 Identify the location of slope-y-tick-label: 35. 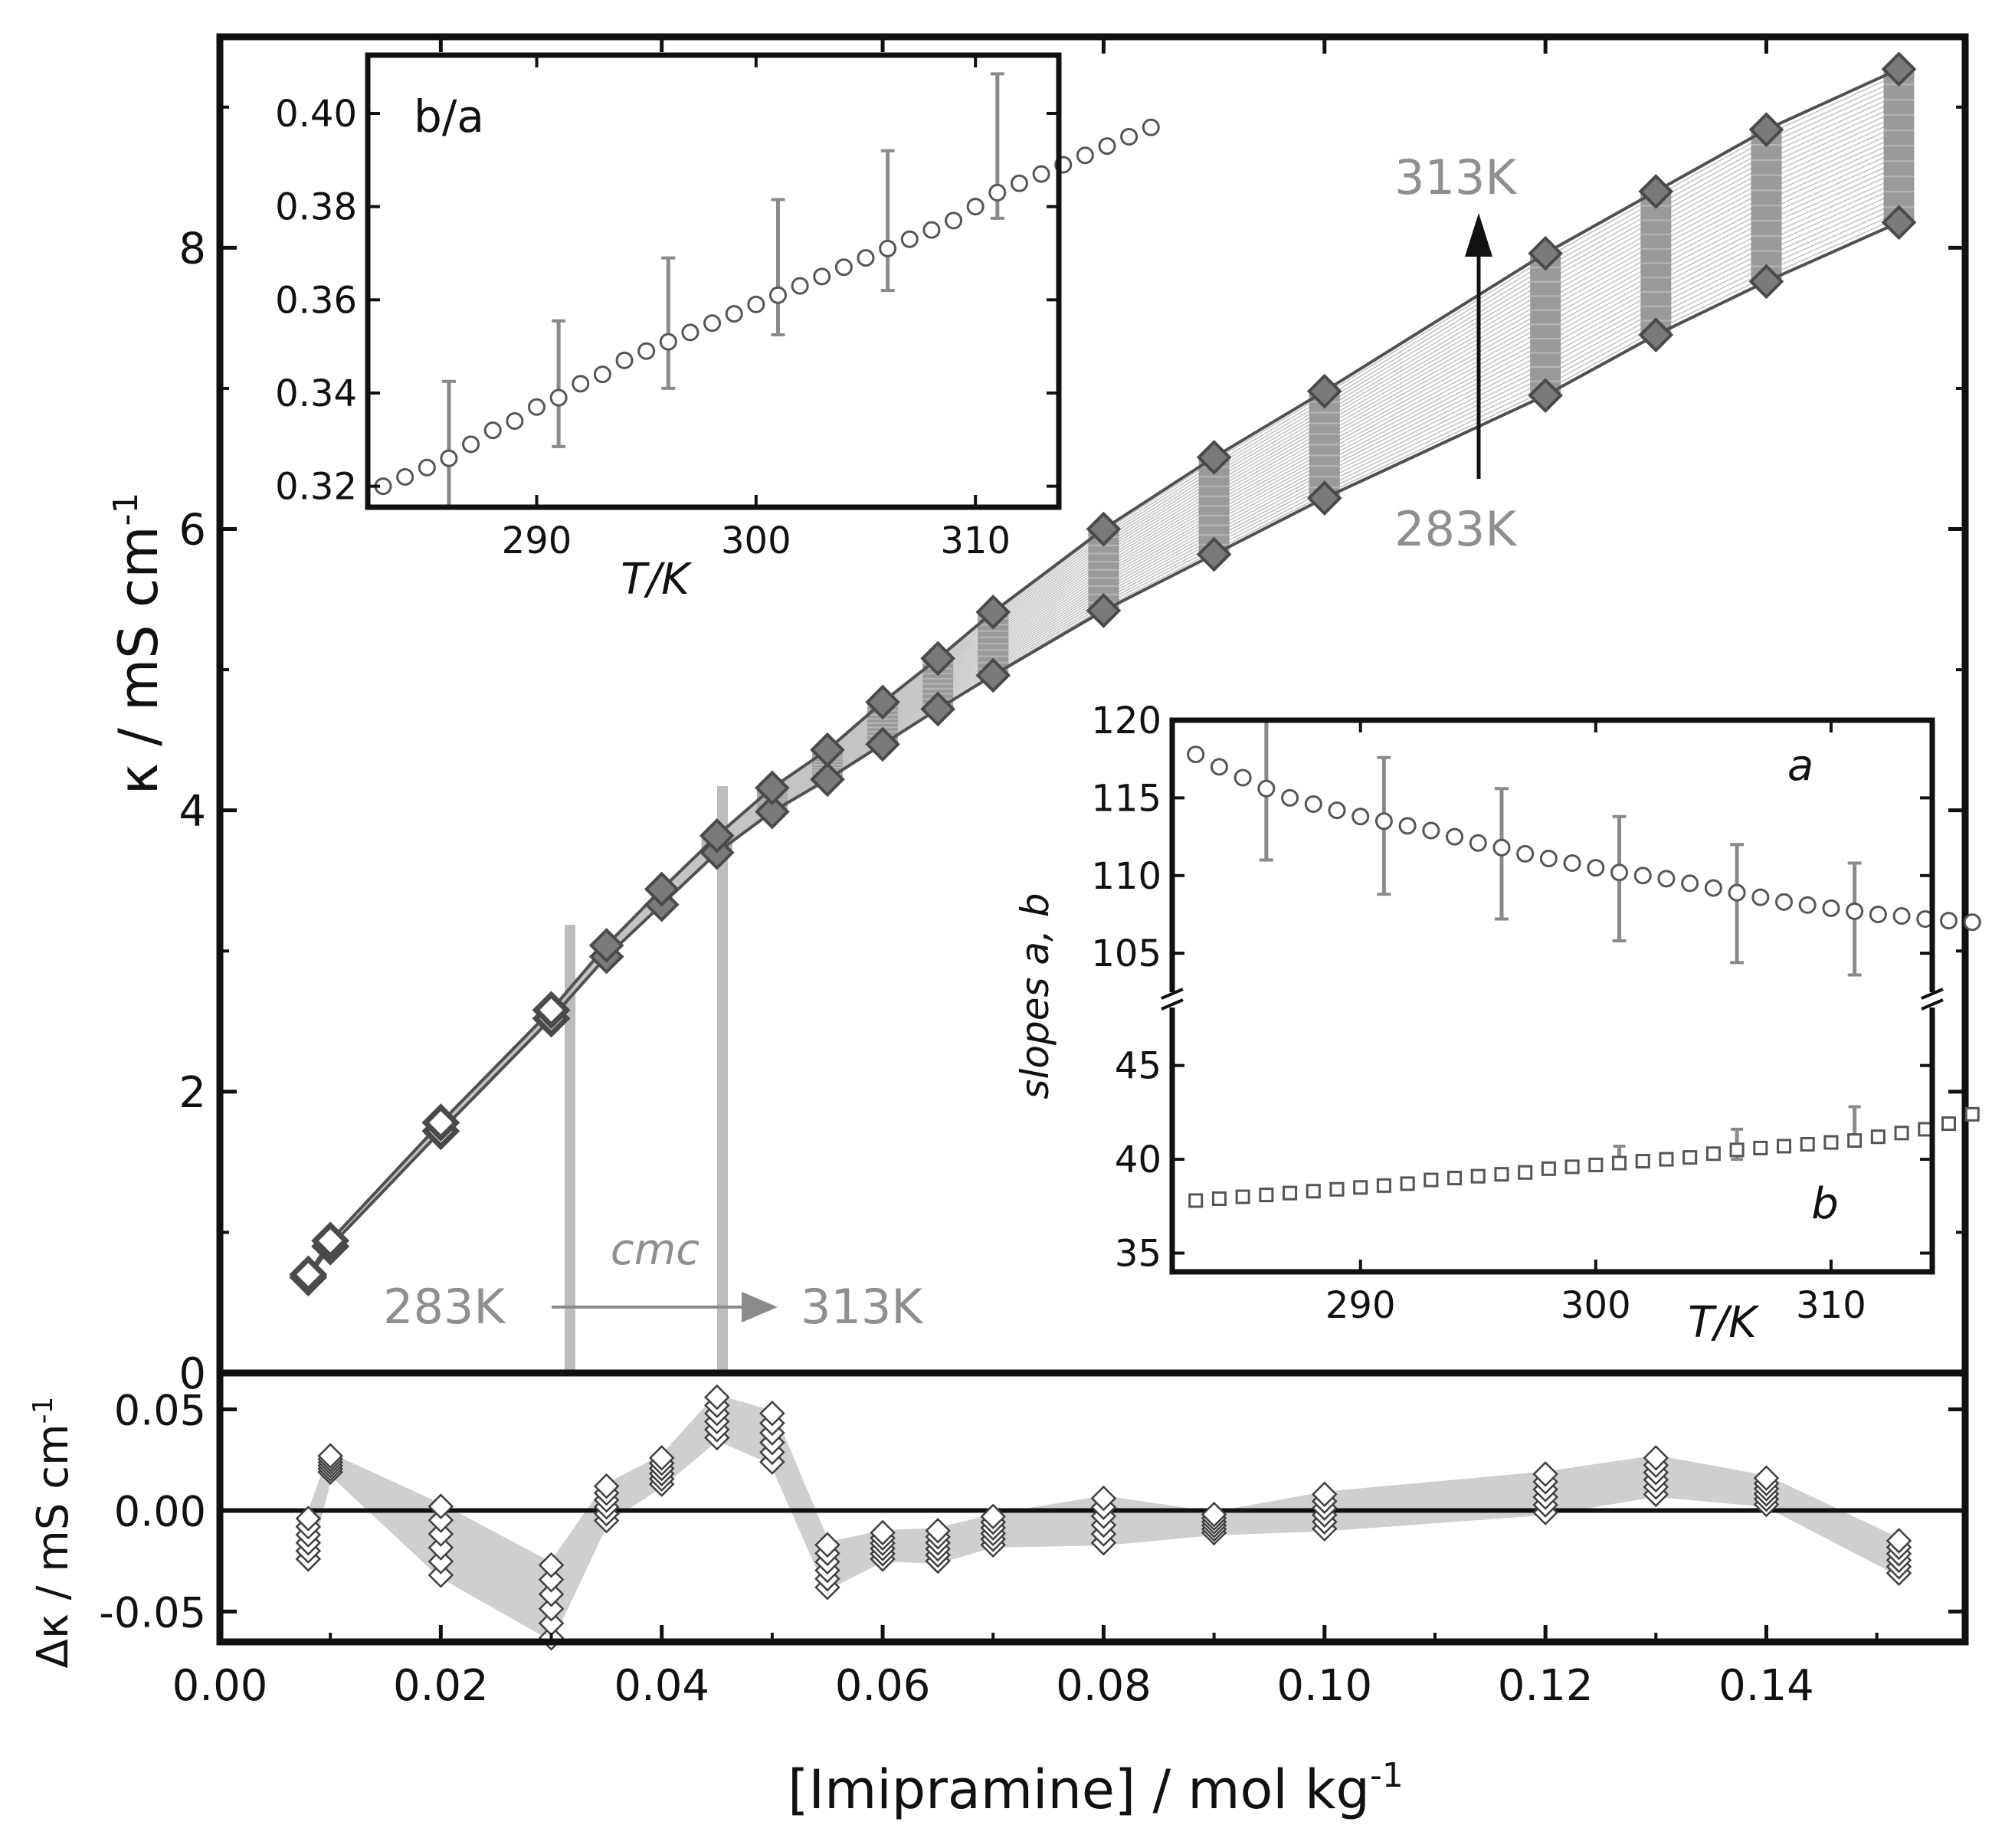
(1138, 1254).